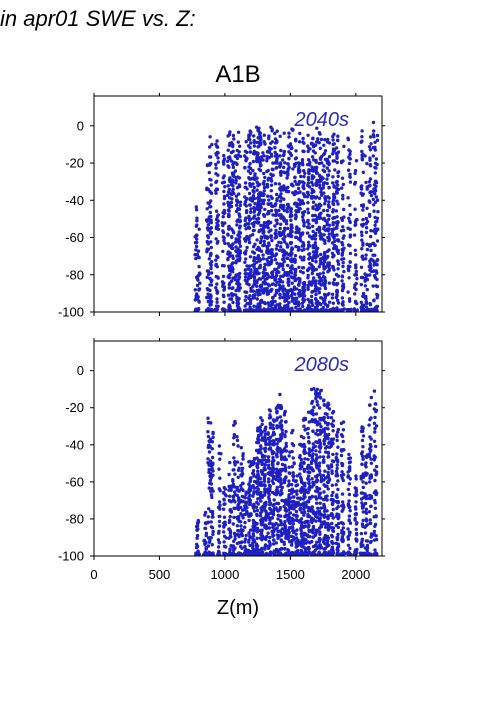 This screenshot has height=709, width=501. Describe the element at coordinates (74, 163) in the screenshot. I see `y-tick-label: -20` at that location.